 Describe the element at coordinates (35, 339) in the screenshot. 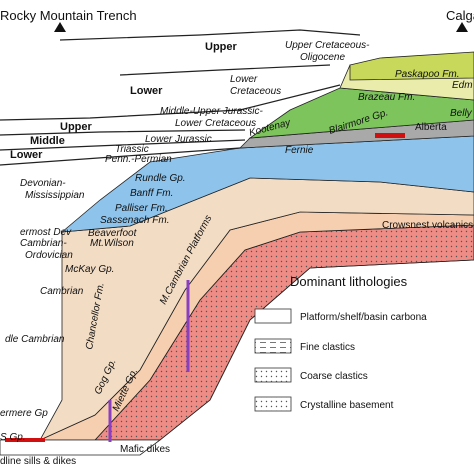

I see `age-label: dle Cambrian` at that location.